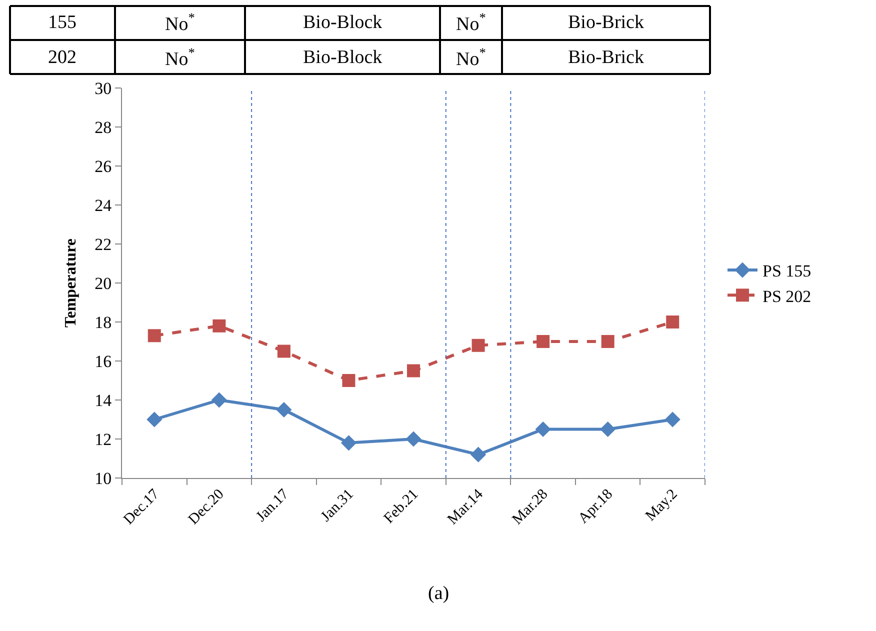  Describe the element at coordinates (103, 361) in the screenshot. I see `y-tick-label: 16` at that location.